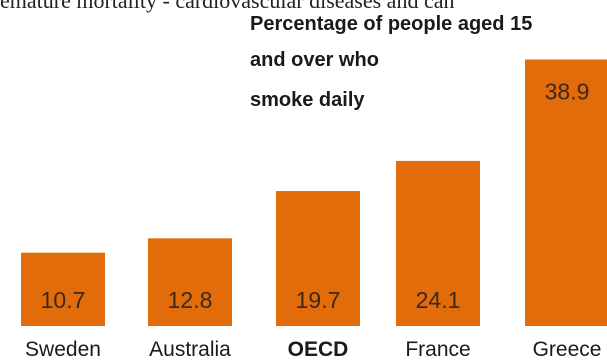 This screenshot has height=360, width=607. Describe the element at coordinates (190, 282) in the screenshot. I see `bar-australia` at that location.